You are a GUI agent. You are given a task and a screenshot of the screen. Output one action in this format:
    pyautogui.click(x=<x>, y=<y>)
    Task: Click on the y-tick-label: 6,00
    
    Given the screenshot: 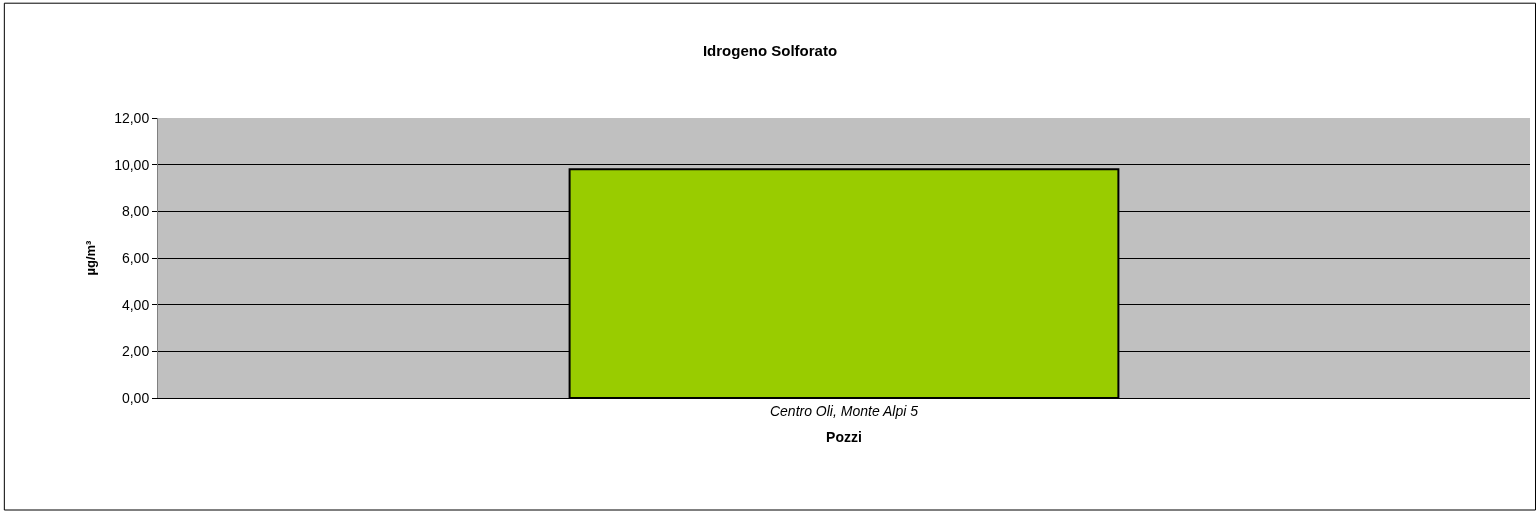 What is the action you would take?
    pyautogui.click(x=135, y=257)
    